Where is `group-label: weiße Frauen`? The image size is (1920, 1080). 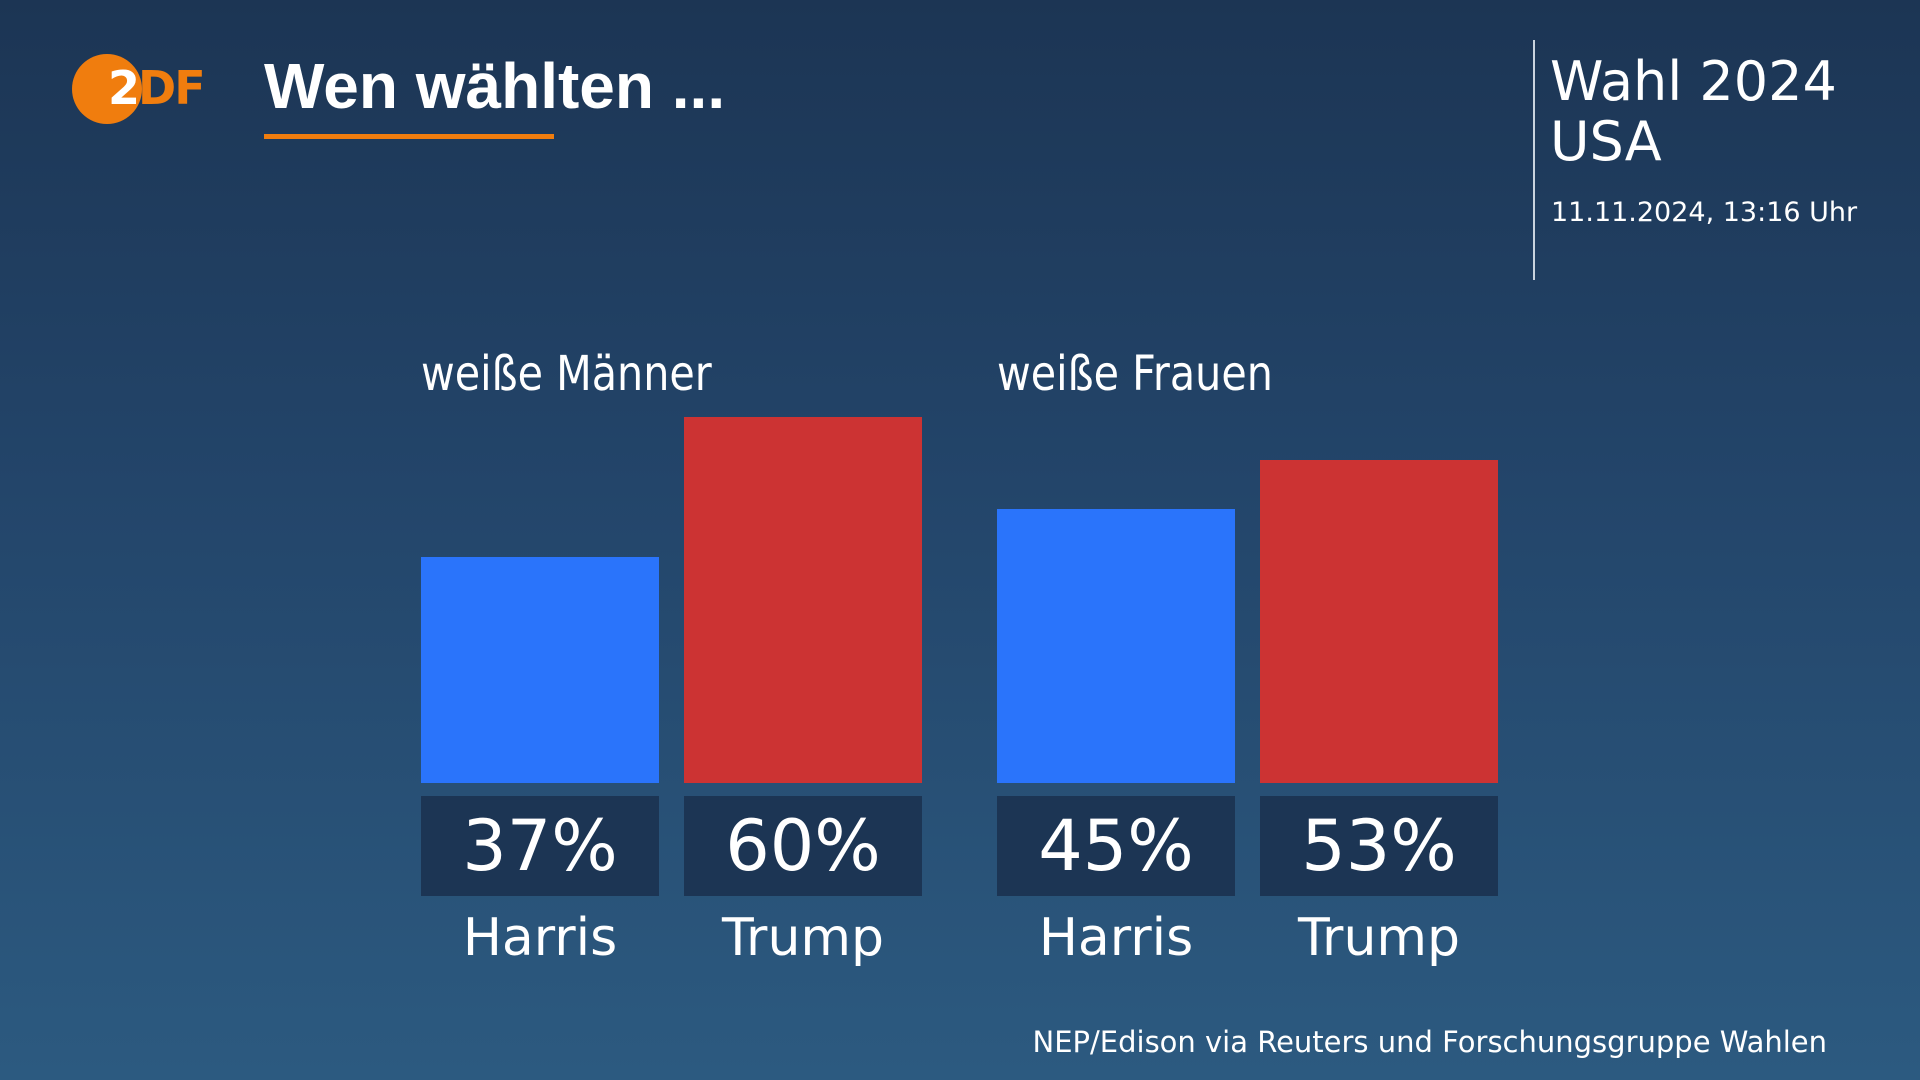
group-label: weiße Frauen is located at coordinates (1135, 374).